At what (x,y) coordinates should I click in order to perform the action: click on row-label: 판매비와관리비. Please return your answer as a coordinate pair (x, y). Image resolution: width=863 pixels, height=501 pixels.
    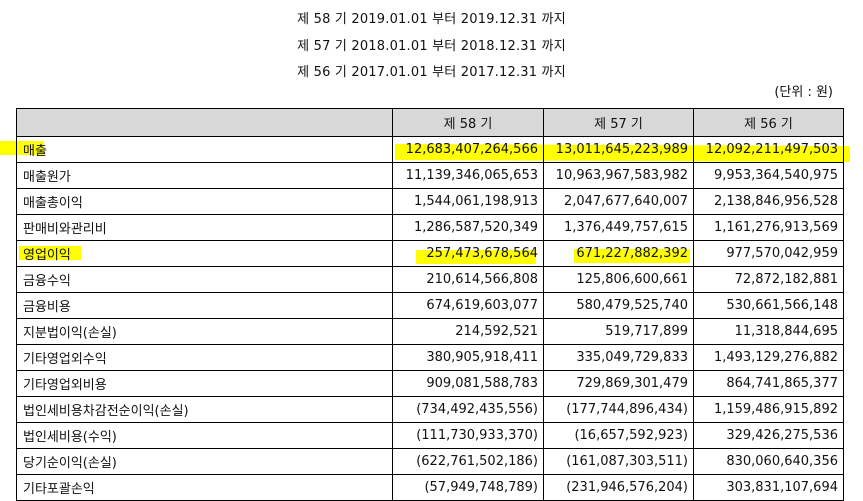
    Looking at the image, I should click on (204, 227).